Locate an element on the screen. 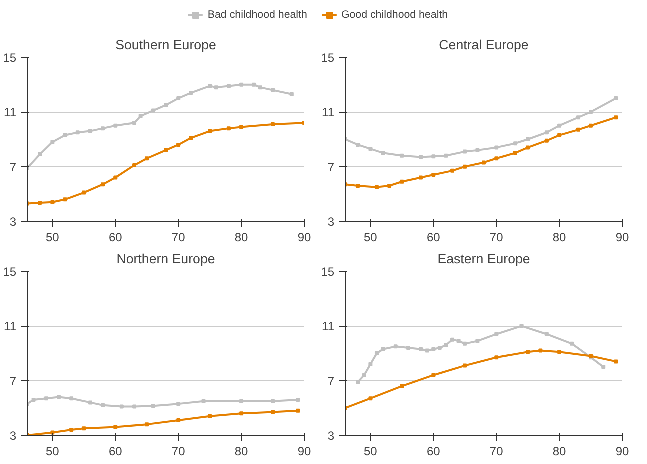 This screenshot has height=464, width=647. chart-title: Central Europe is located at coordinates (484, 45).